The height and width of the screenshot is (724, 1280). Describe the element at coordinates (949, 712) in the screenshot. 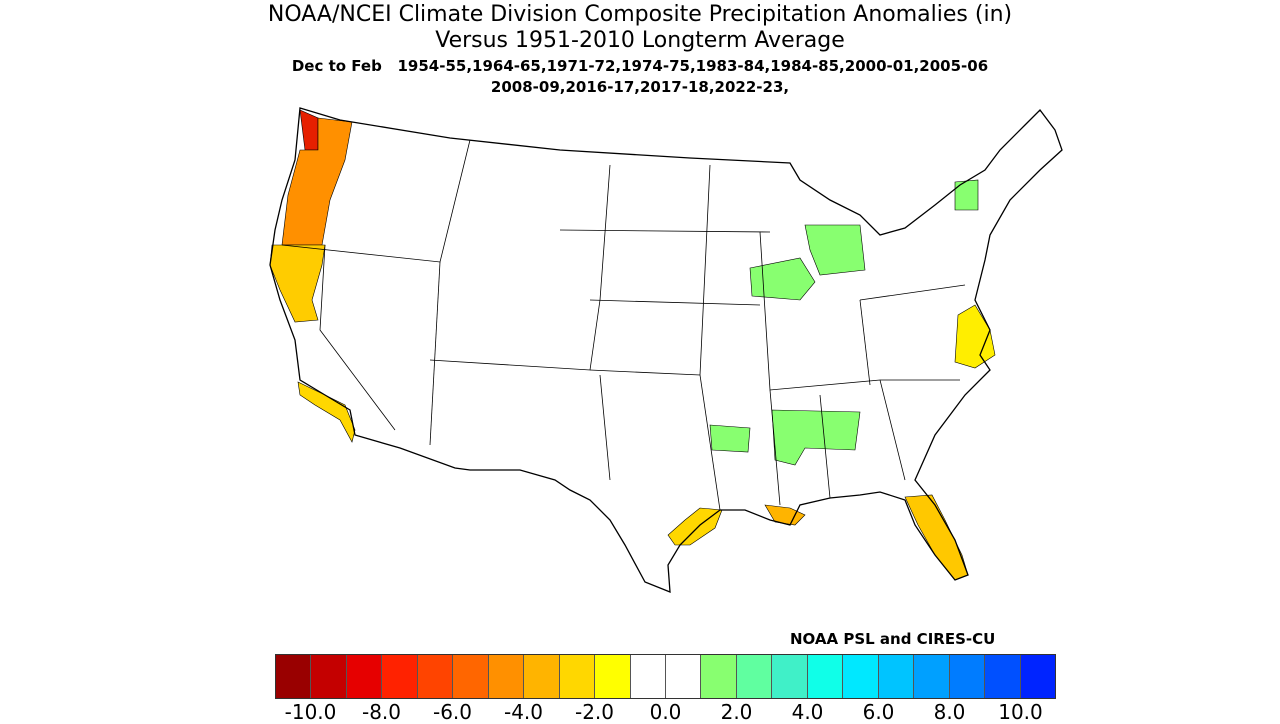

I see `colorbar-label: 8.0` at that location.